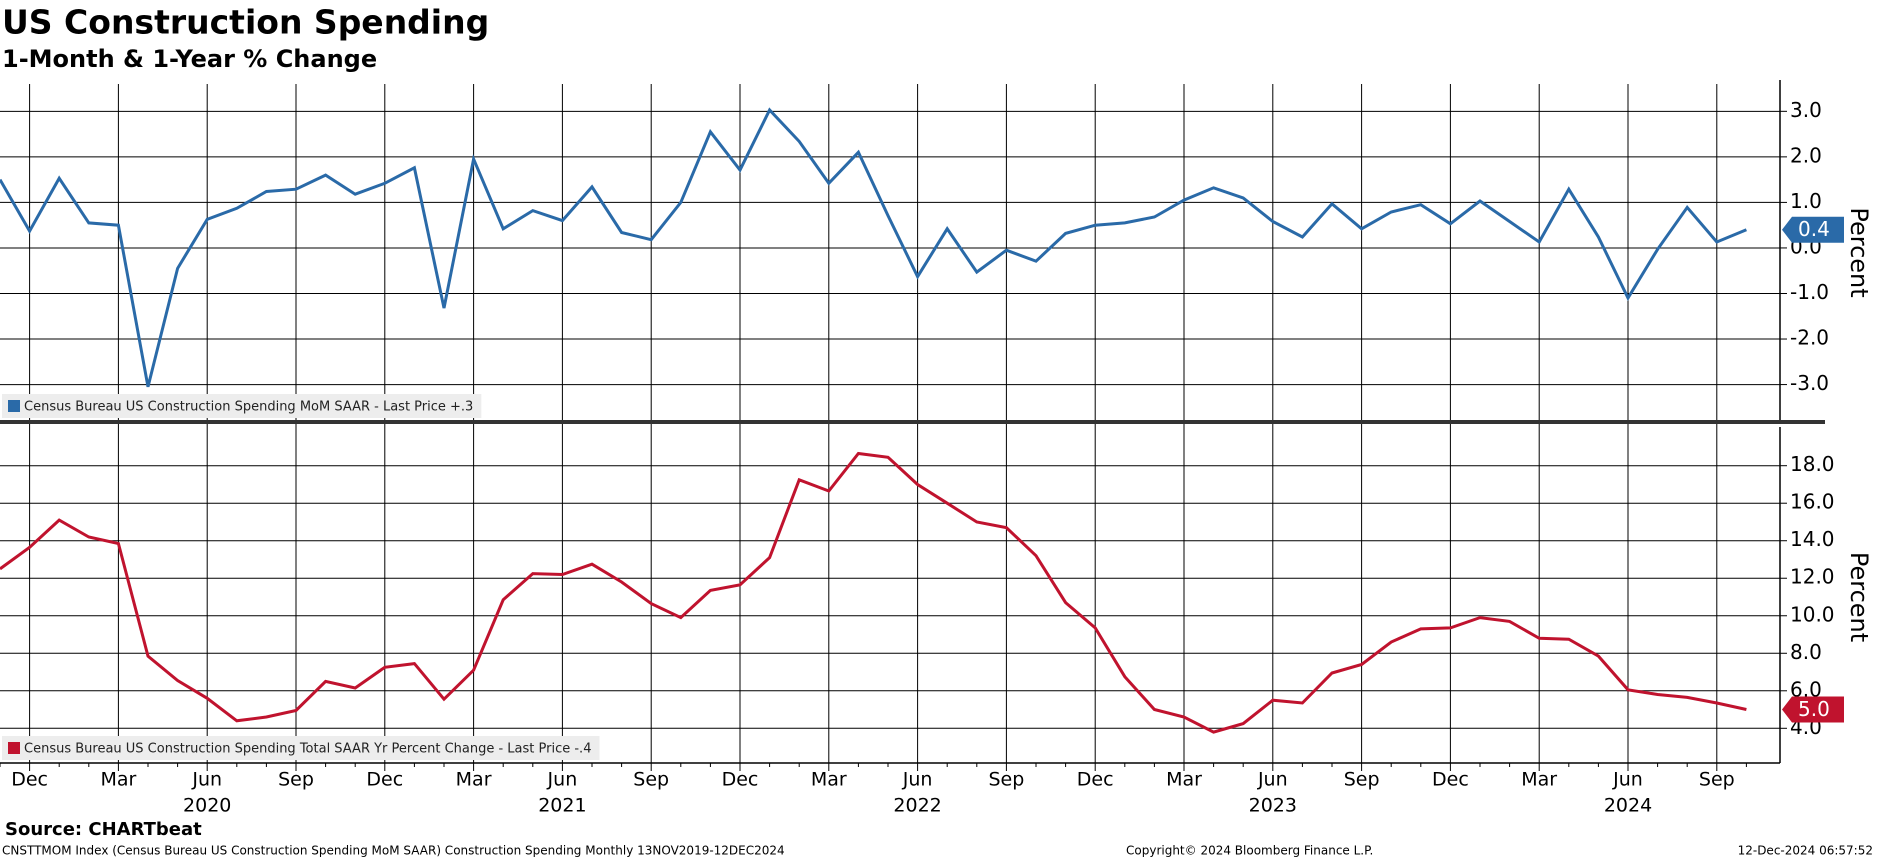 The height and width of the screenshot is (859, 1877). I want to click on y-tick-label: 1.0, so click(1806, 201).